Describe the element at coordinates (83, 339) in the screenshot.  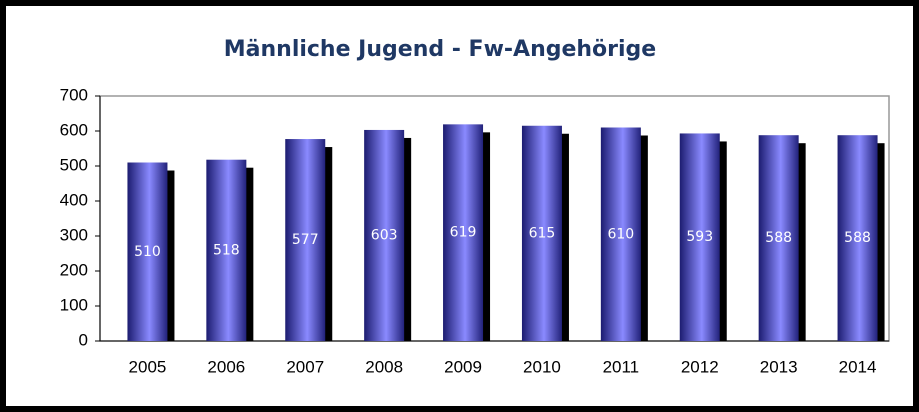
I see `y-tick-label: 0` at that location.